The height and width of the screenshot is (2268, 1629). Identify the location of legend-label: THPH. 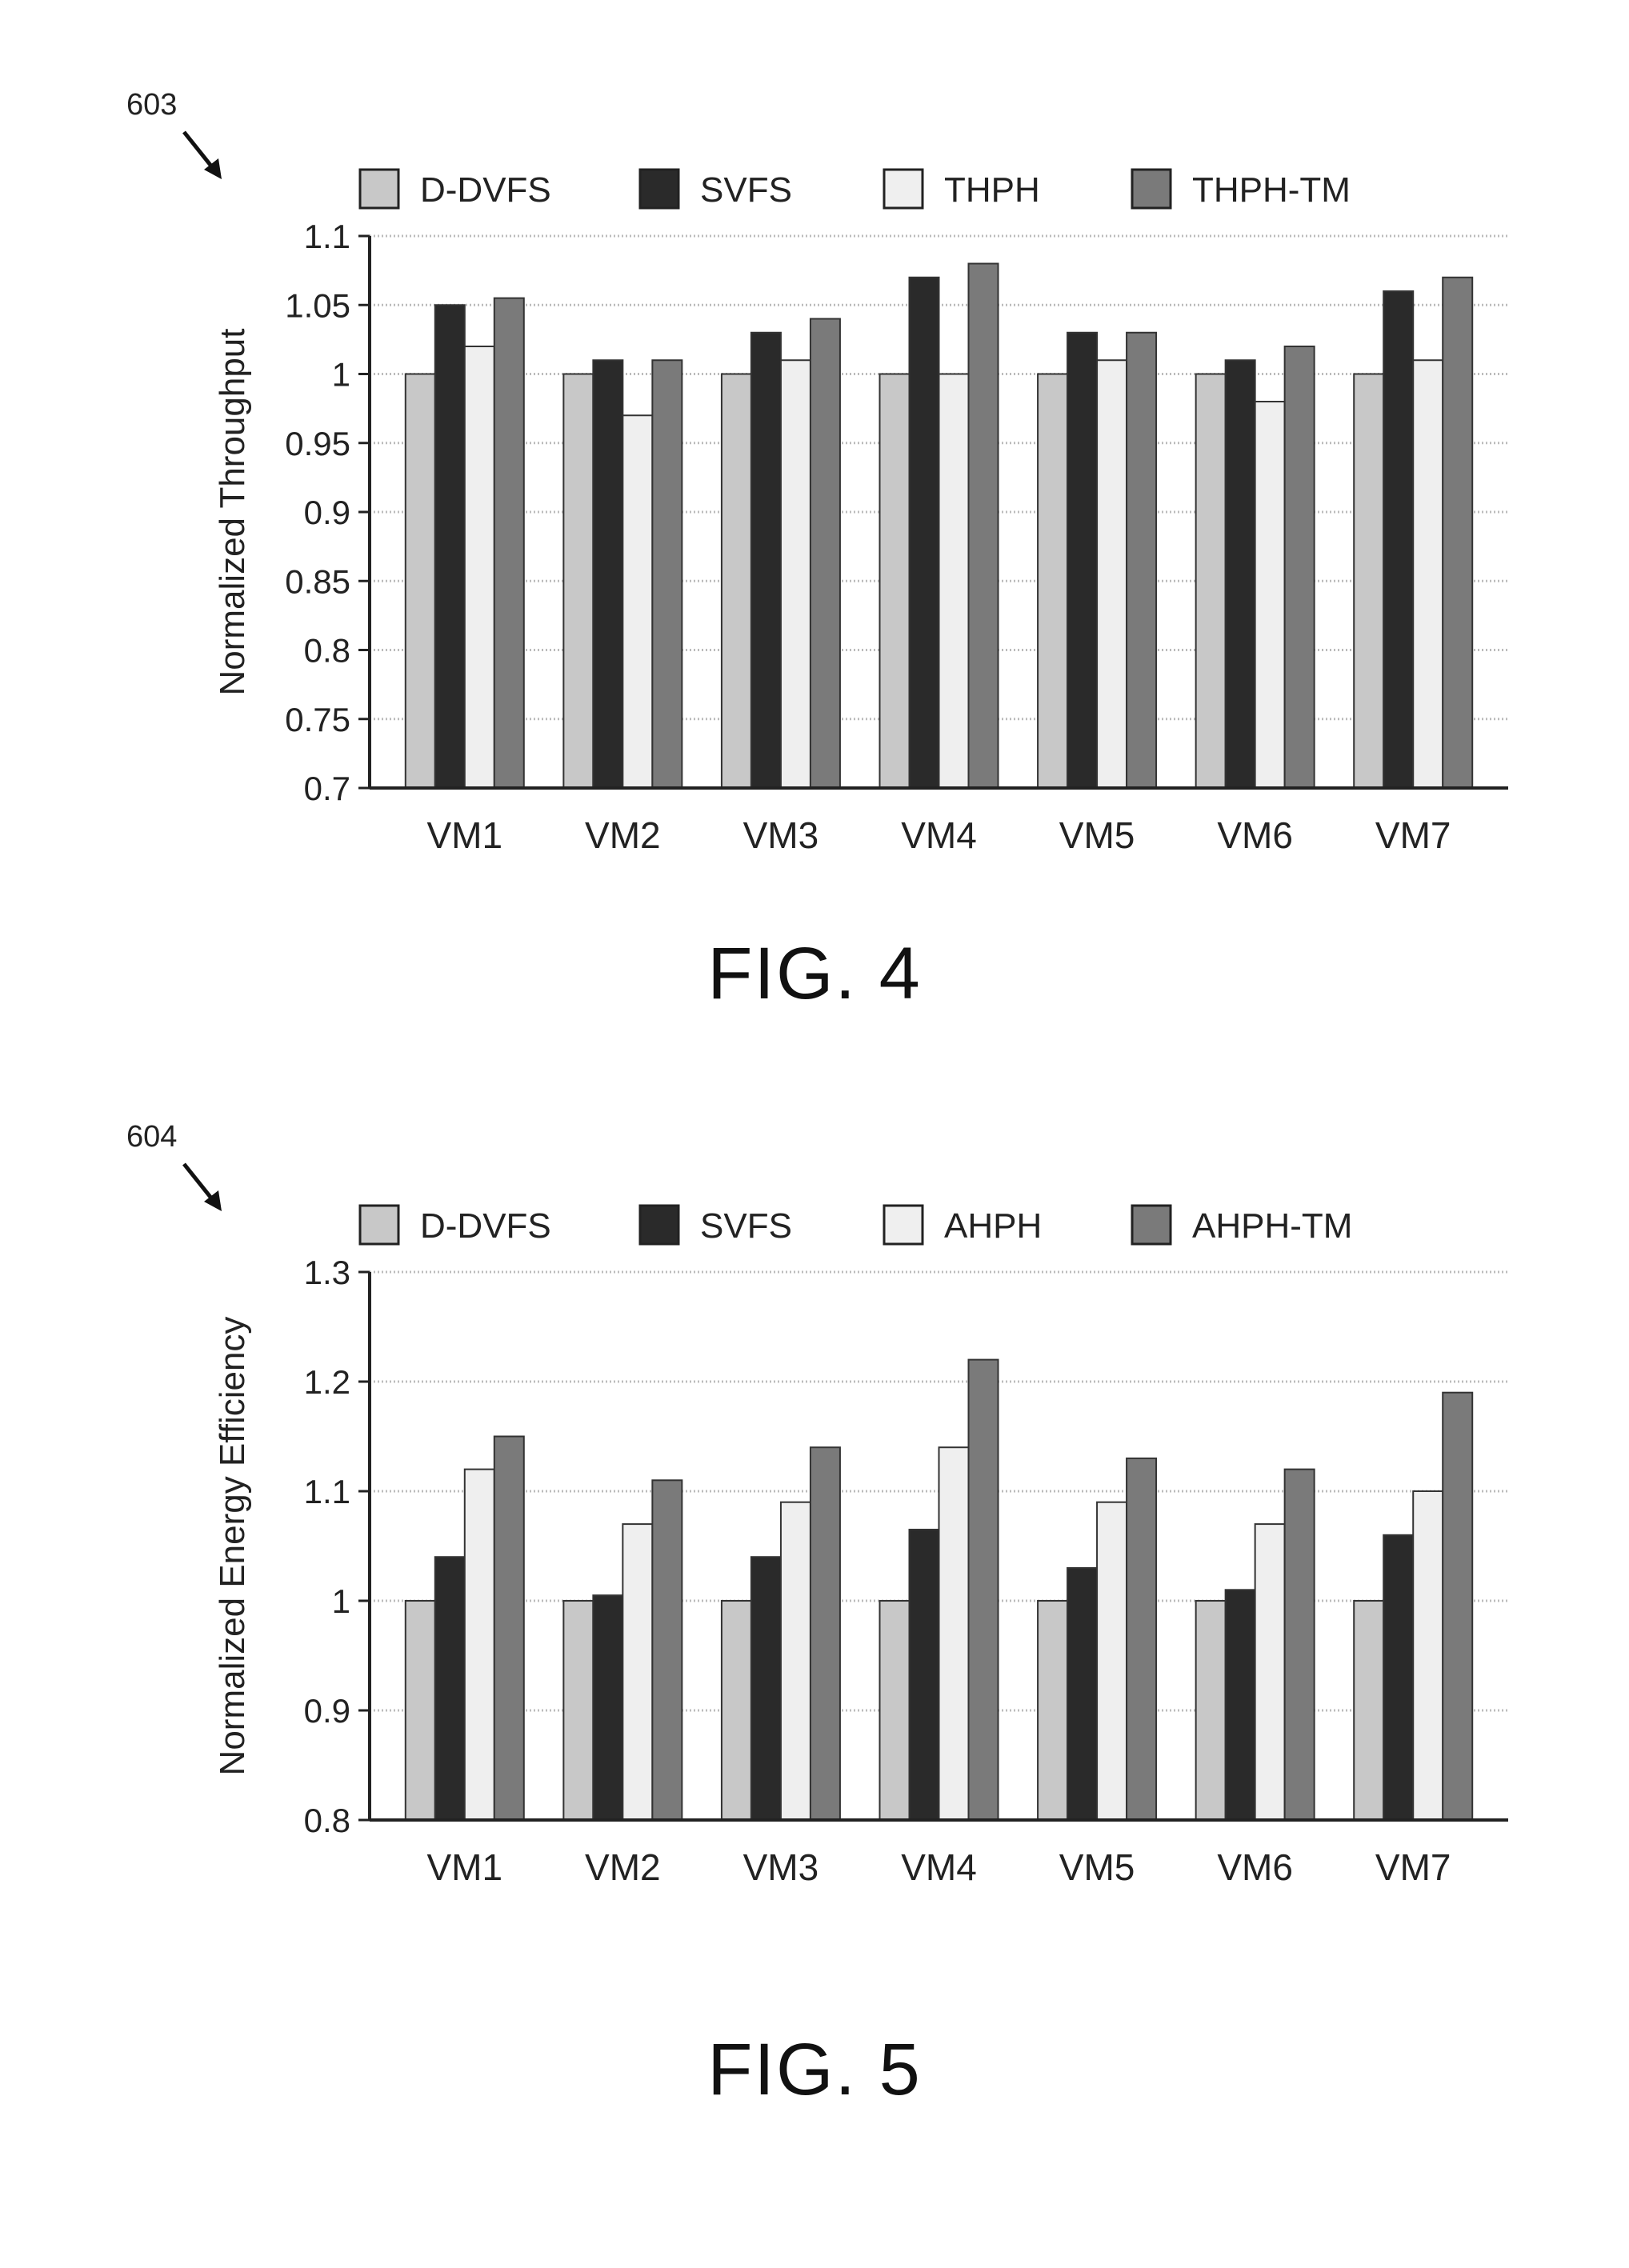
(992, 190).